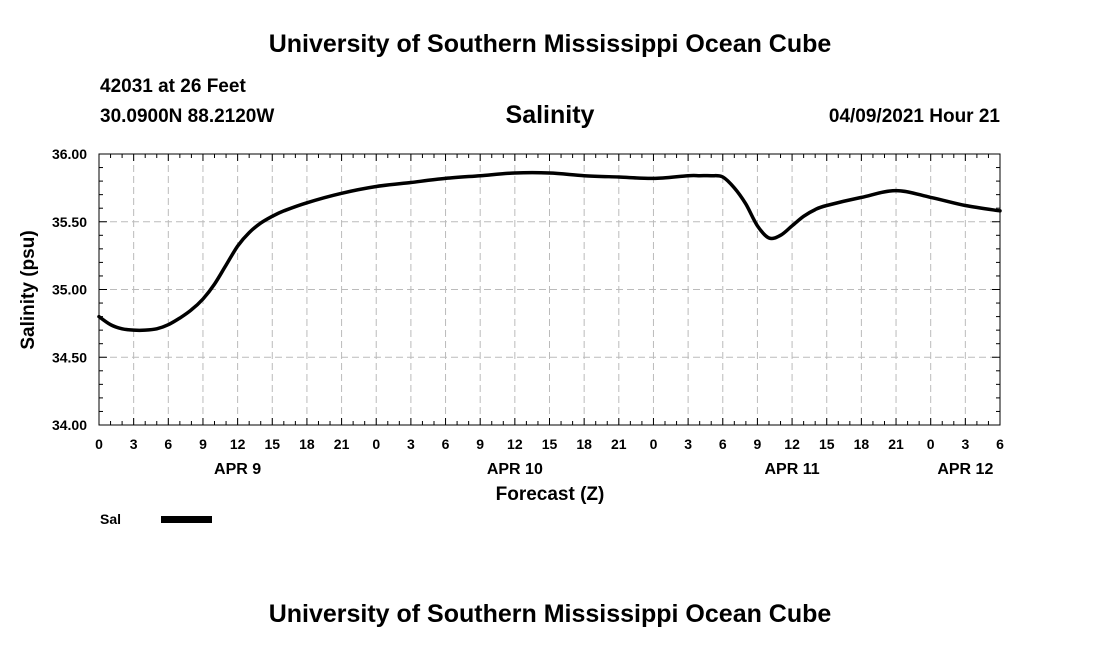 This screenshot has width=1100, height=650. What do you see at coordinates (515, 469) in the screenshot?
I see `day-label: APR 10` at bounding box center [515, 469].